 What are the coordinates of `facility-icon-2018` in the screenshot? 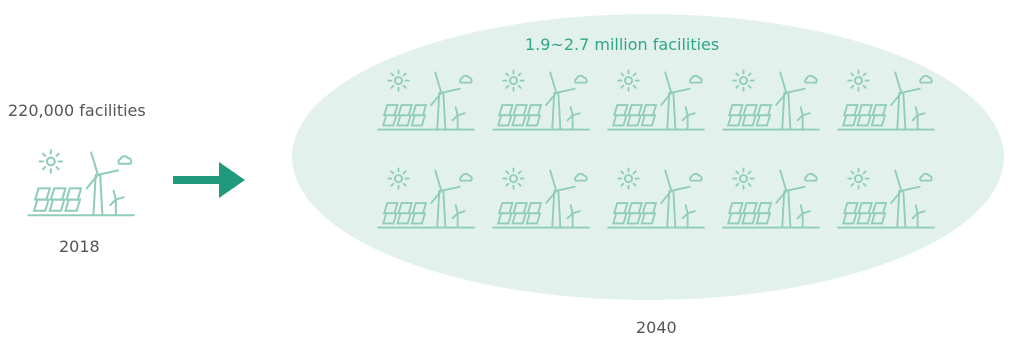 It's located at (81, 183).